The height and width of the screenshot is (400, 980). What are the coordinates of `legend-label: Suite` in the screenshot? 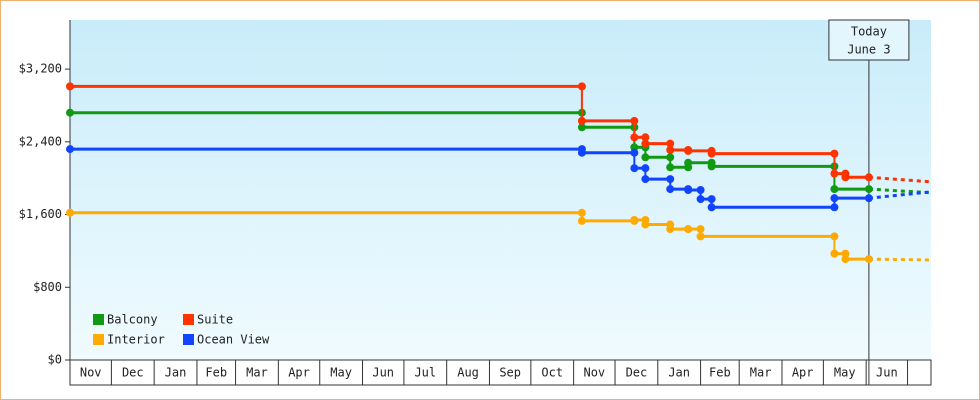 It's located at (215, 320).